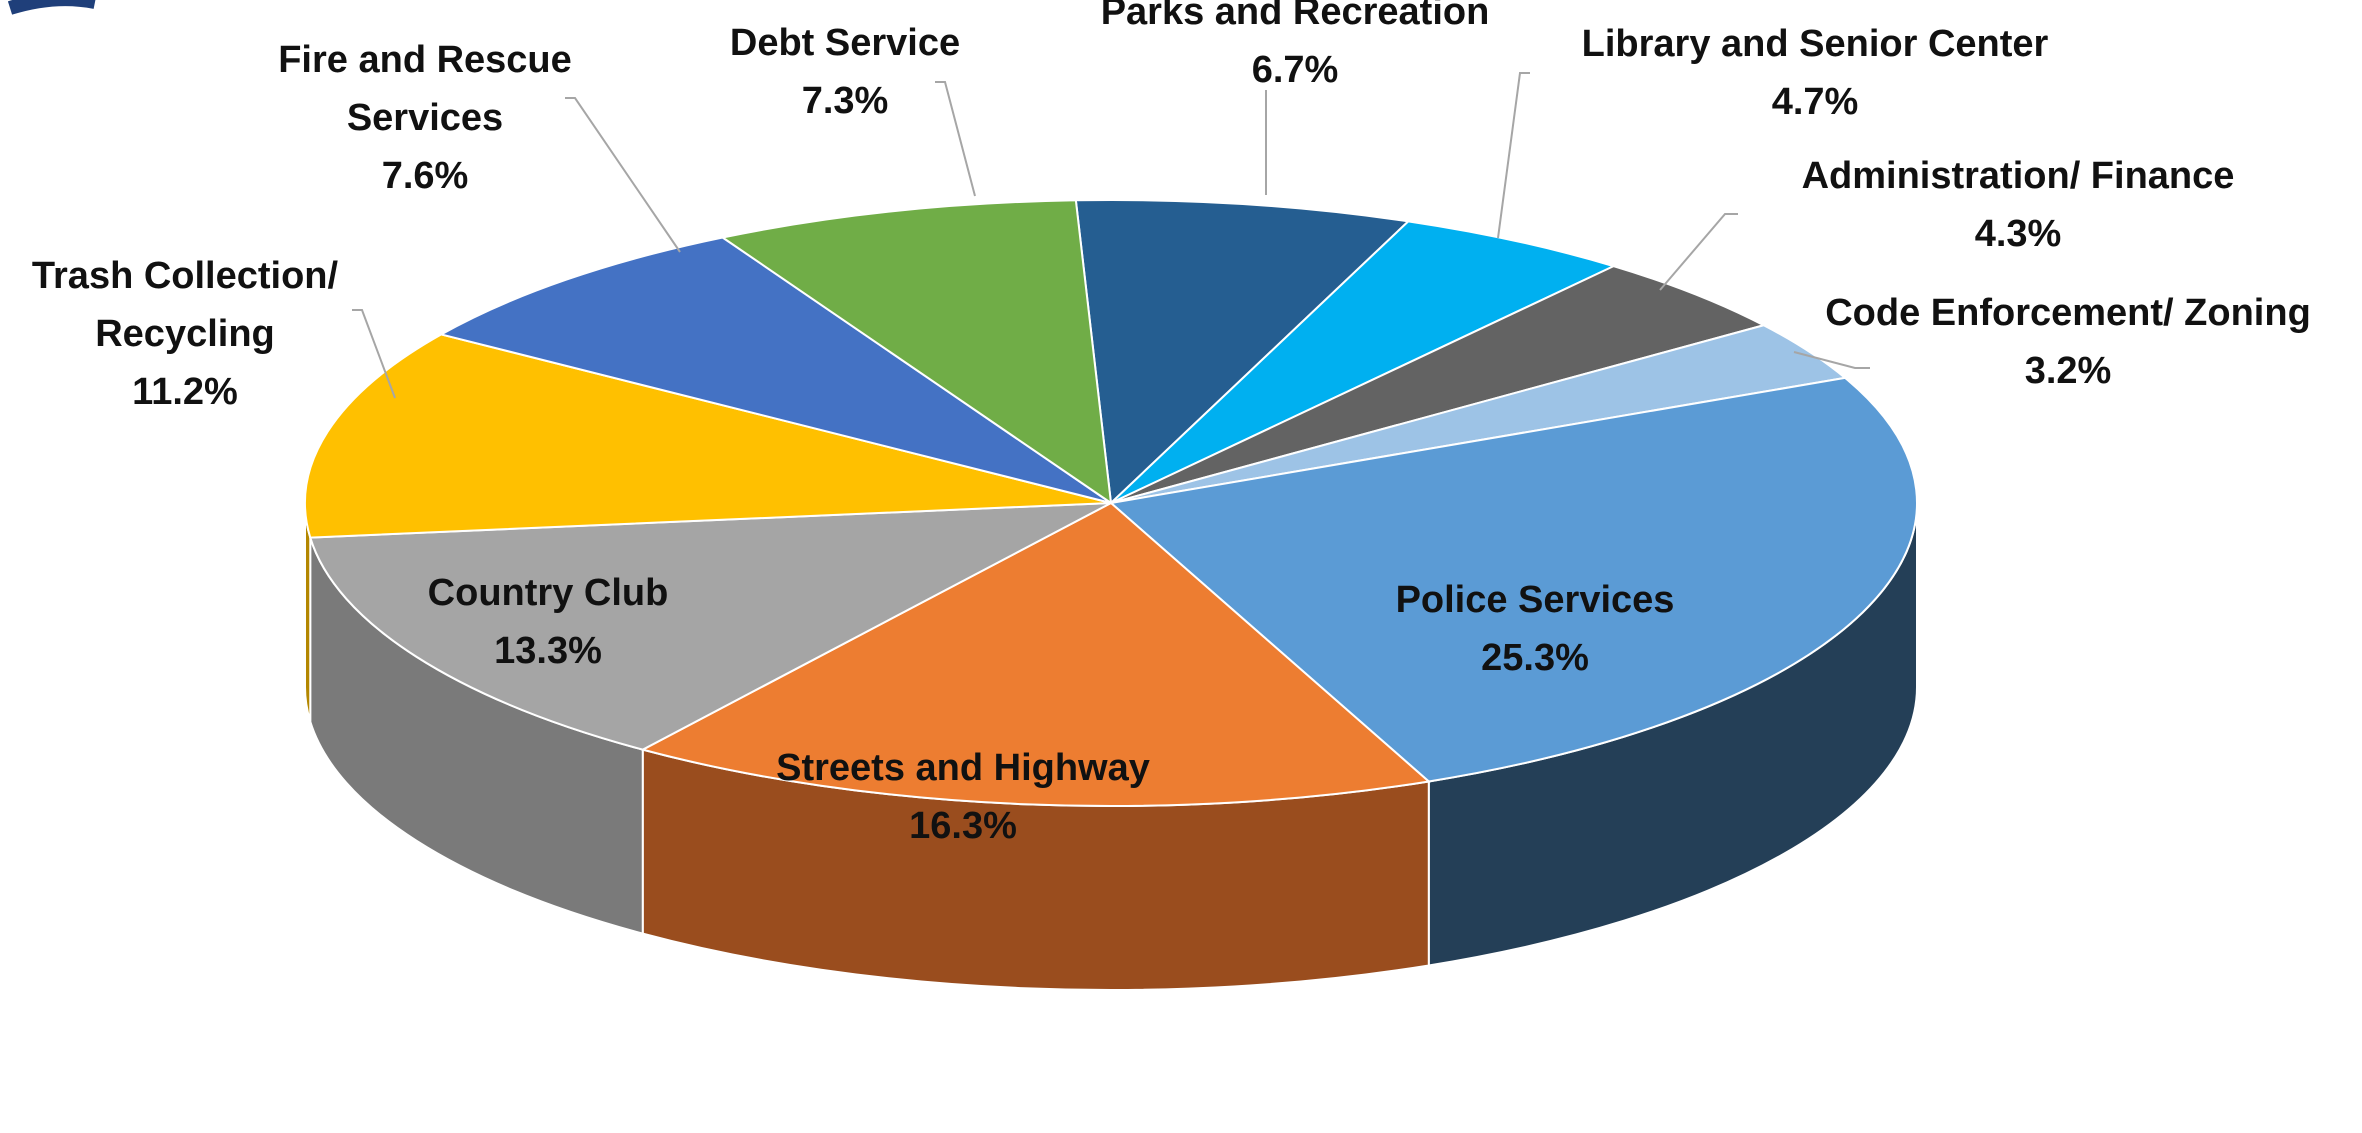 The height and width of the screenshot is (1133, 2362). I want to click on slice-label-parks-and-recreation: Parks and Recreation 6.7%, so click(1295, 45).